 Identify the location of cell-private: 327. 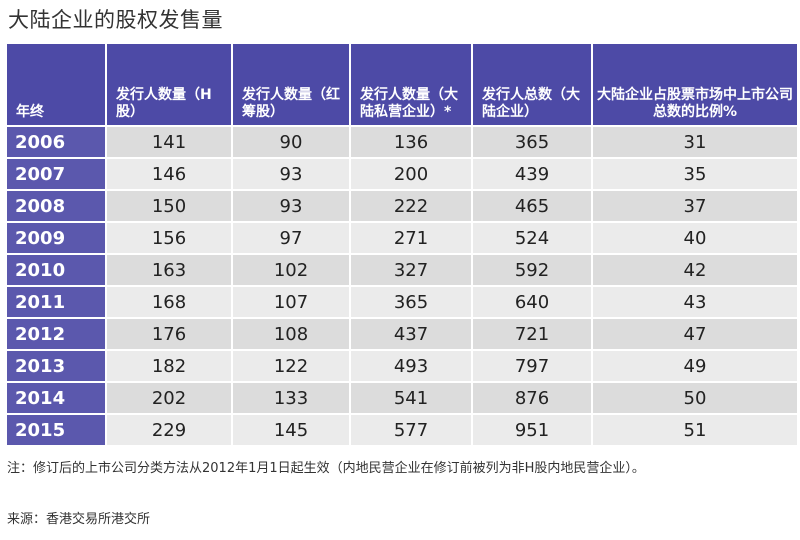
(410, 269).